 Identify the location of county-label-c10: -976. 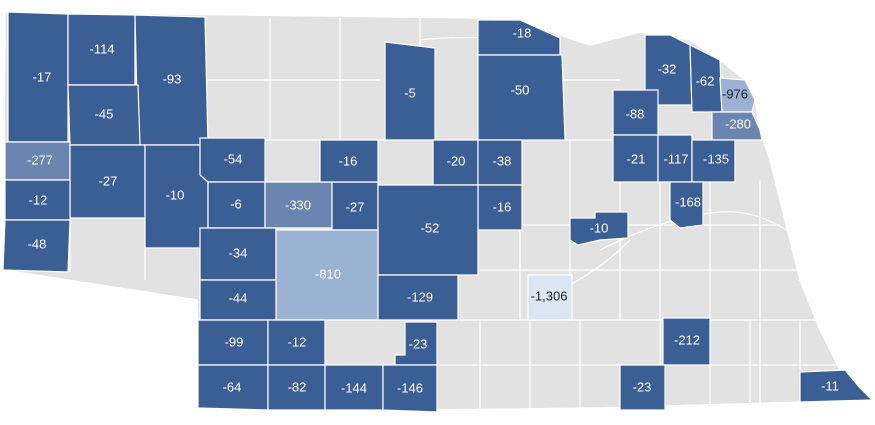
(735, 93).